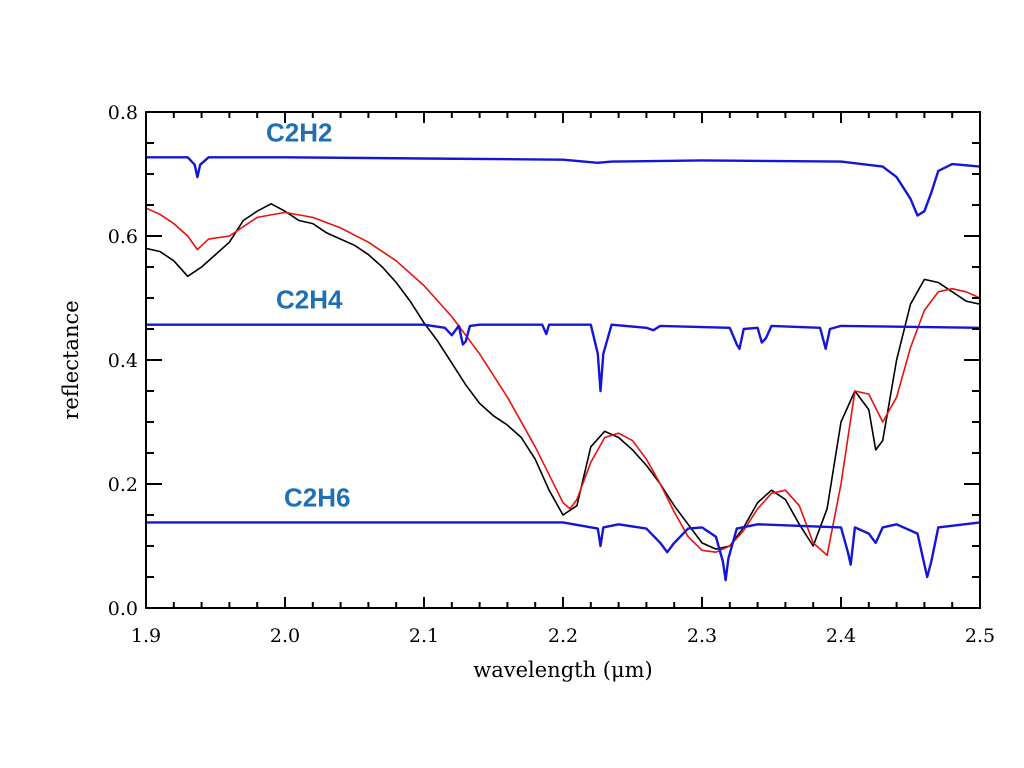  What do you see at coordinates (563, 551) in the screenshot?
I see `c2h6-series-line` at bounding box center [563, 551].